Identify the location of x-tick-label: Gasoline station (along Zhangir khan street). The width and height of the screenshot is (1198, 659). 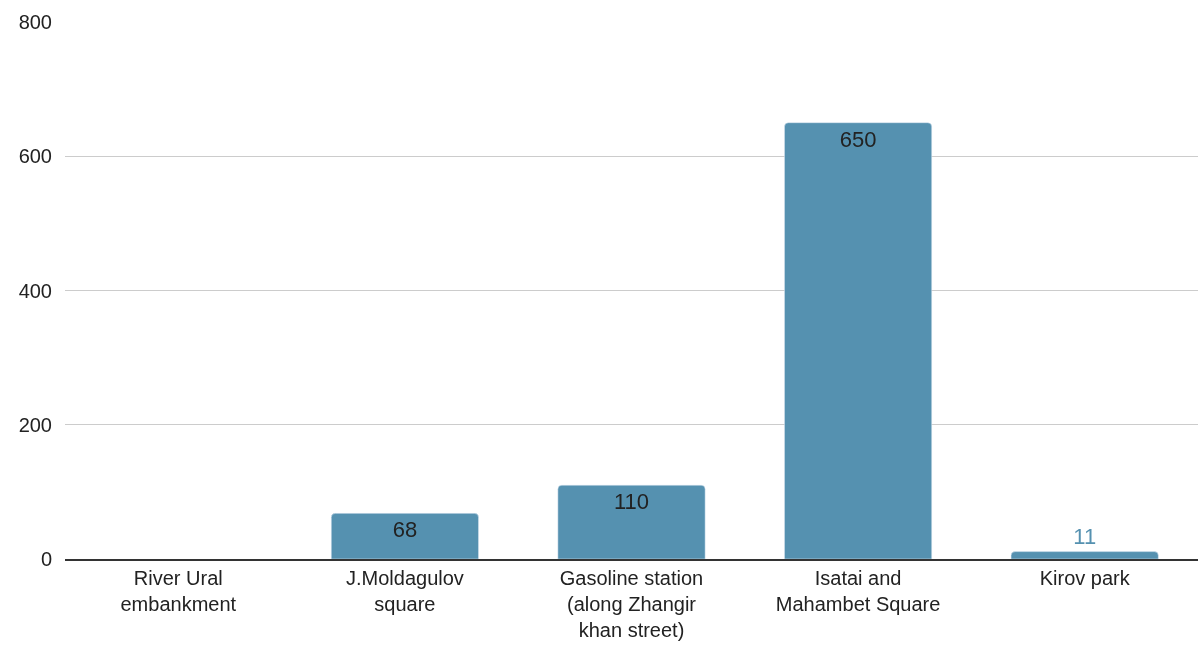
(631, 603).